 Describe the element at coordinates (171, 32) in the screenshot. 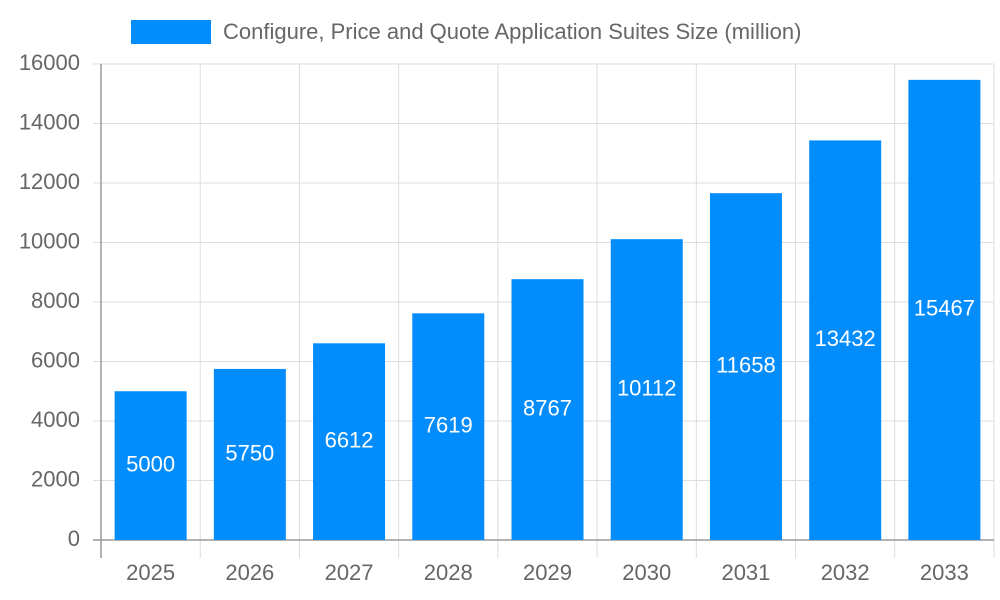

I see `legend-swatch` at that location.